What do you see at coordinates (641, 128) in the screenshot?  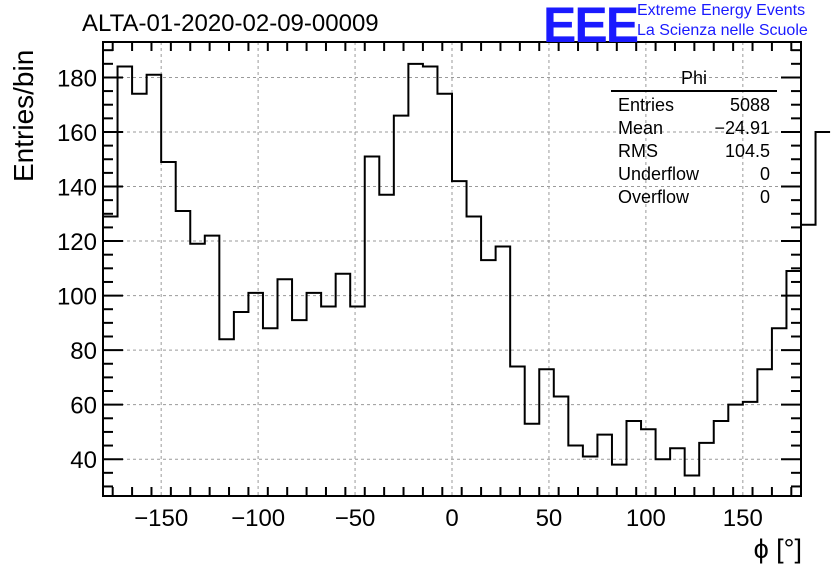 I see `stats-label: Mean` at bounding box center [641, 128].